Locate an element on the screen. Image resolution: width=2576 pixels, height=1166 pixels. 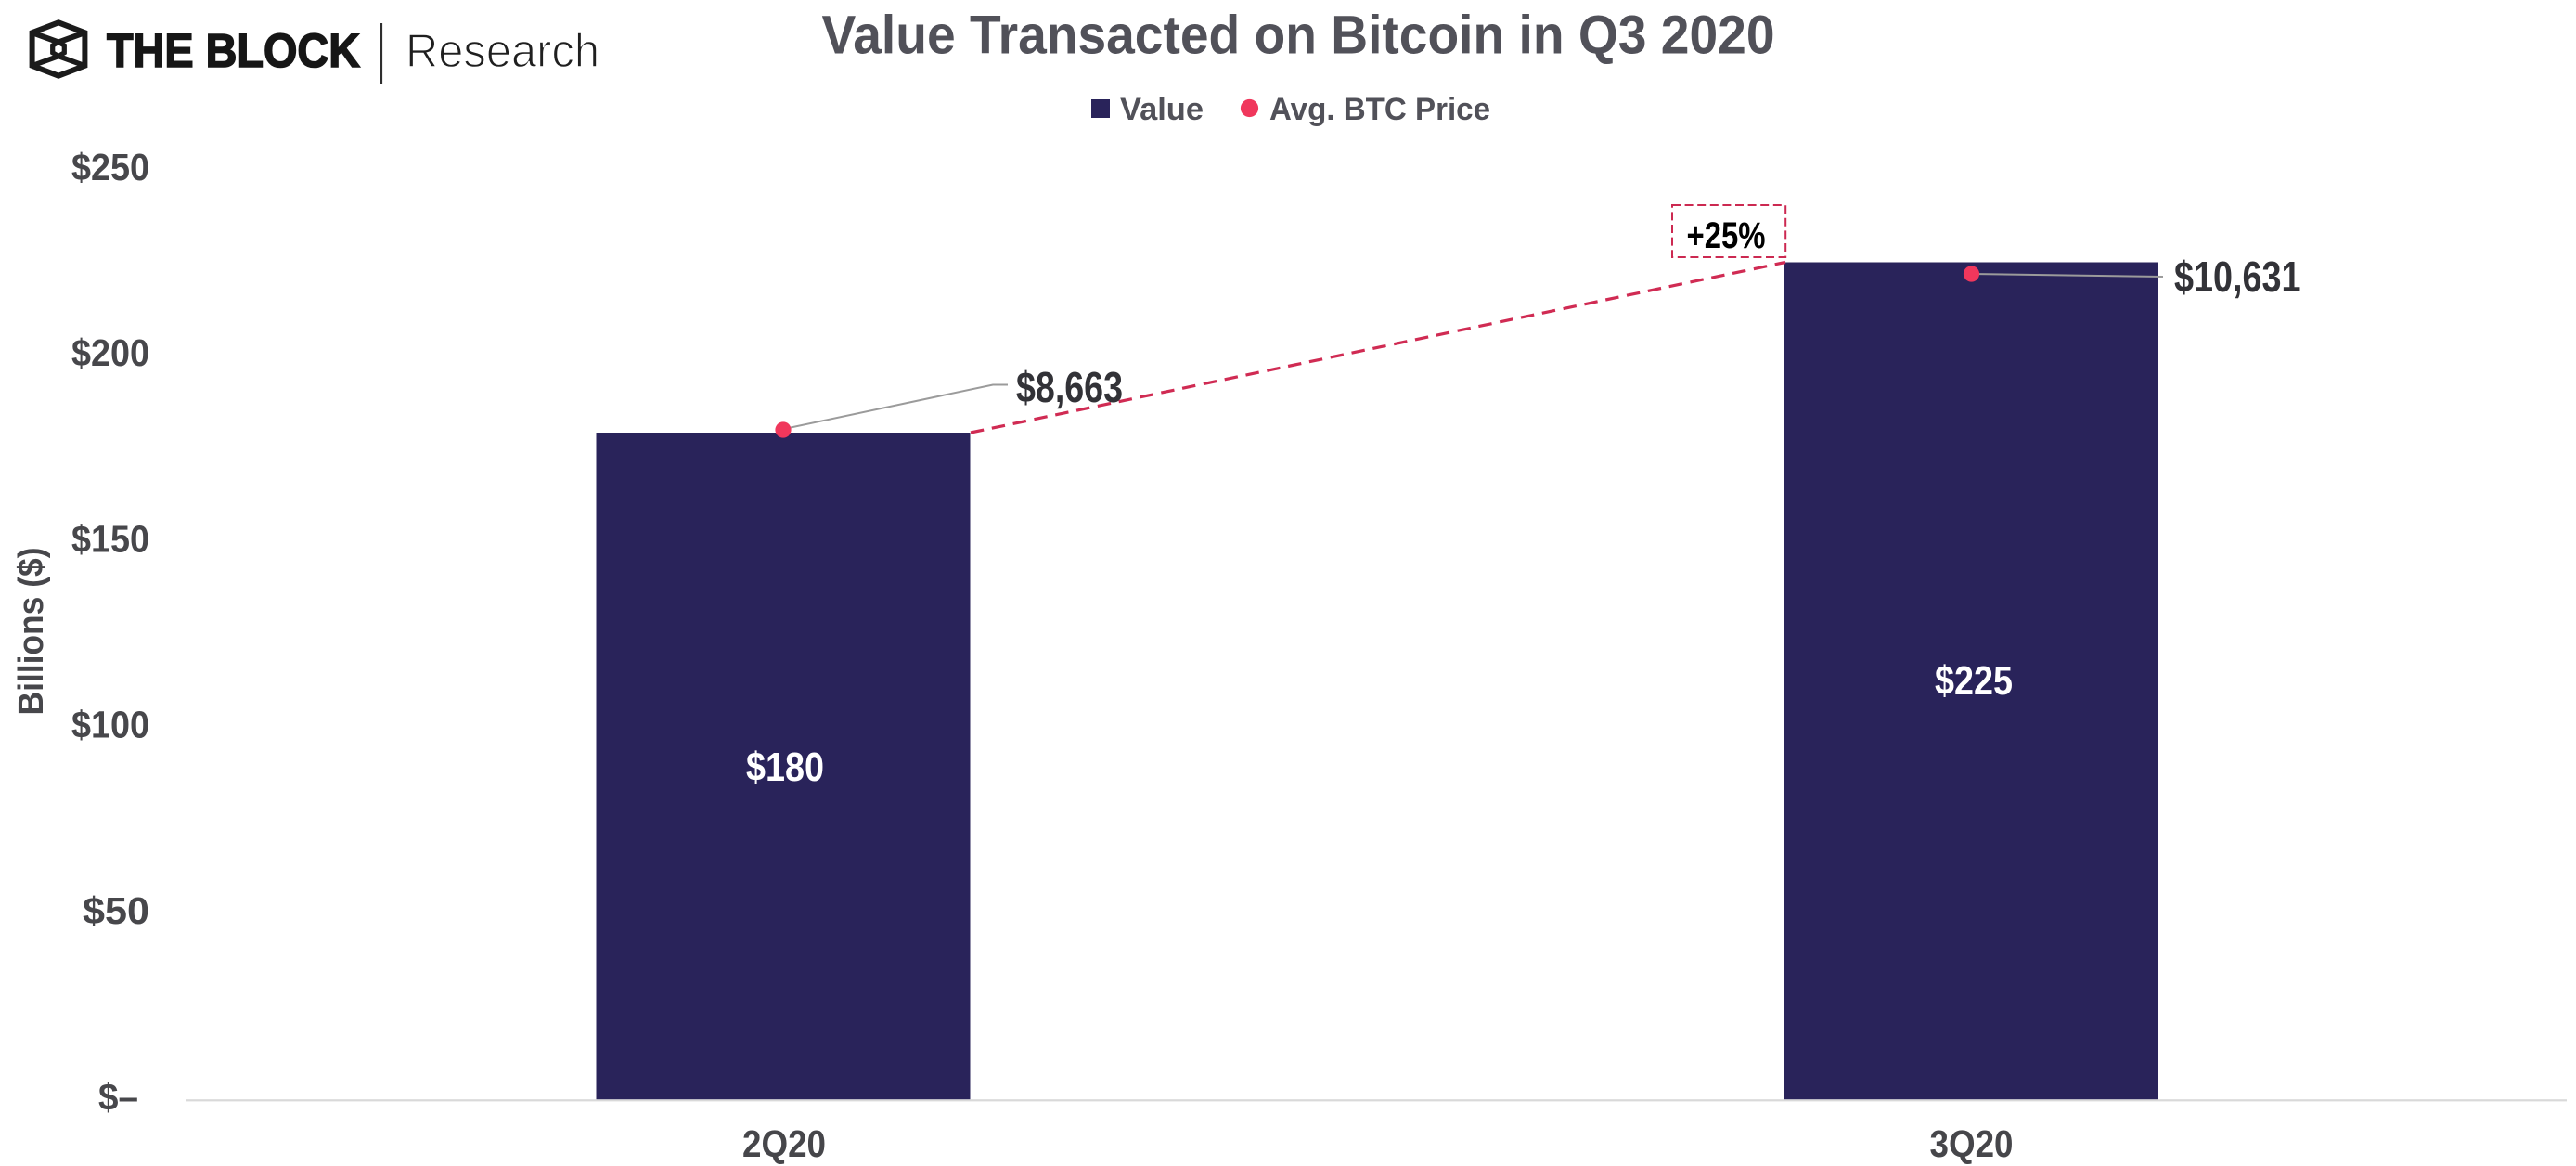
svg-text: Avg. BTC Price is located at coordinates (1379, 109).